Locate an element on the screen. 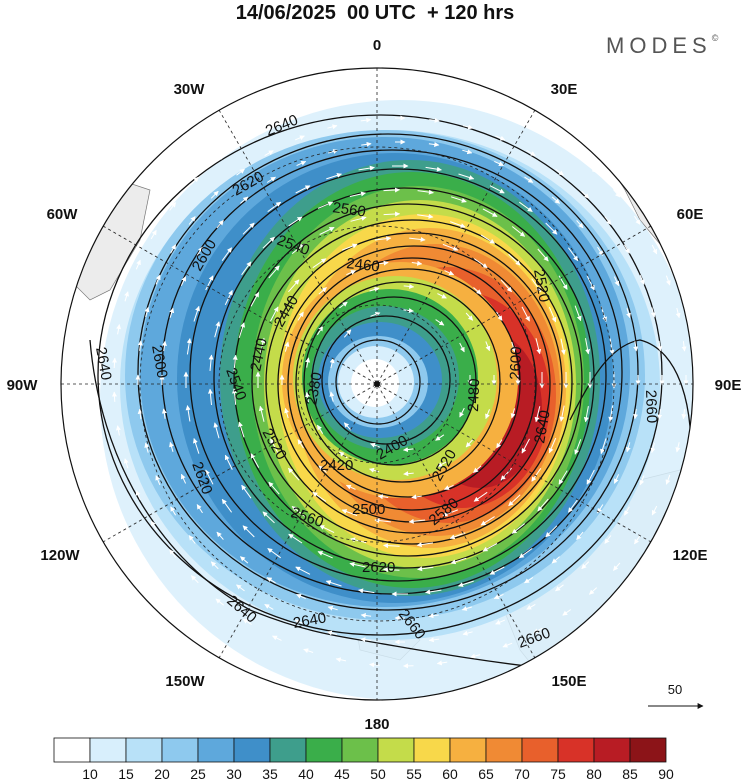 The height and width of the screenshot is (782, 750). contour-label: 2640 is located at coordinates (103, 364).